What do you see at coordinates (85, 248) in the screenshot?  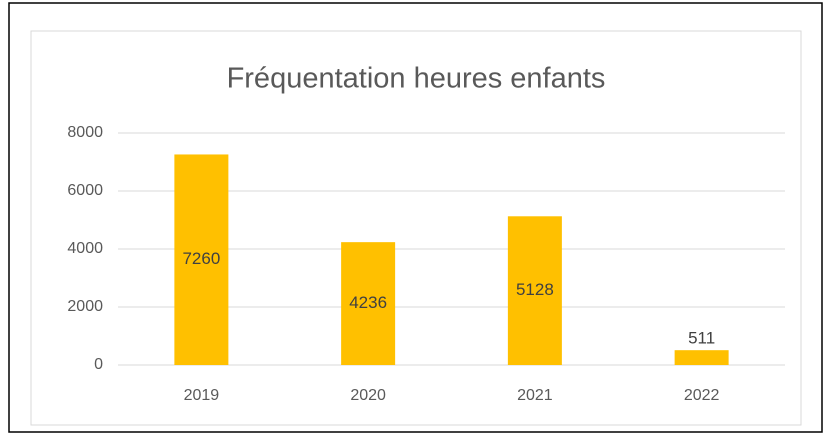 I see `y-tick-label: 4000` at bounding box center [85, 248].